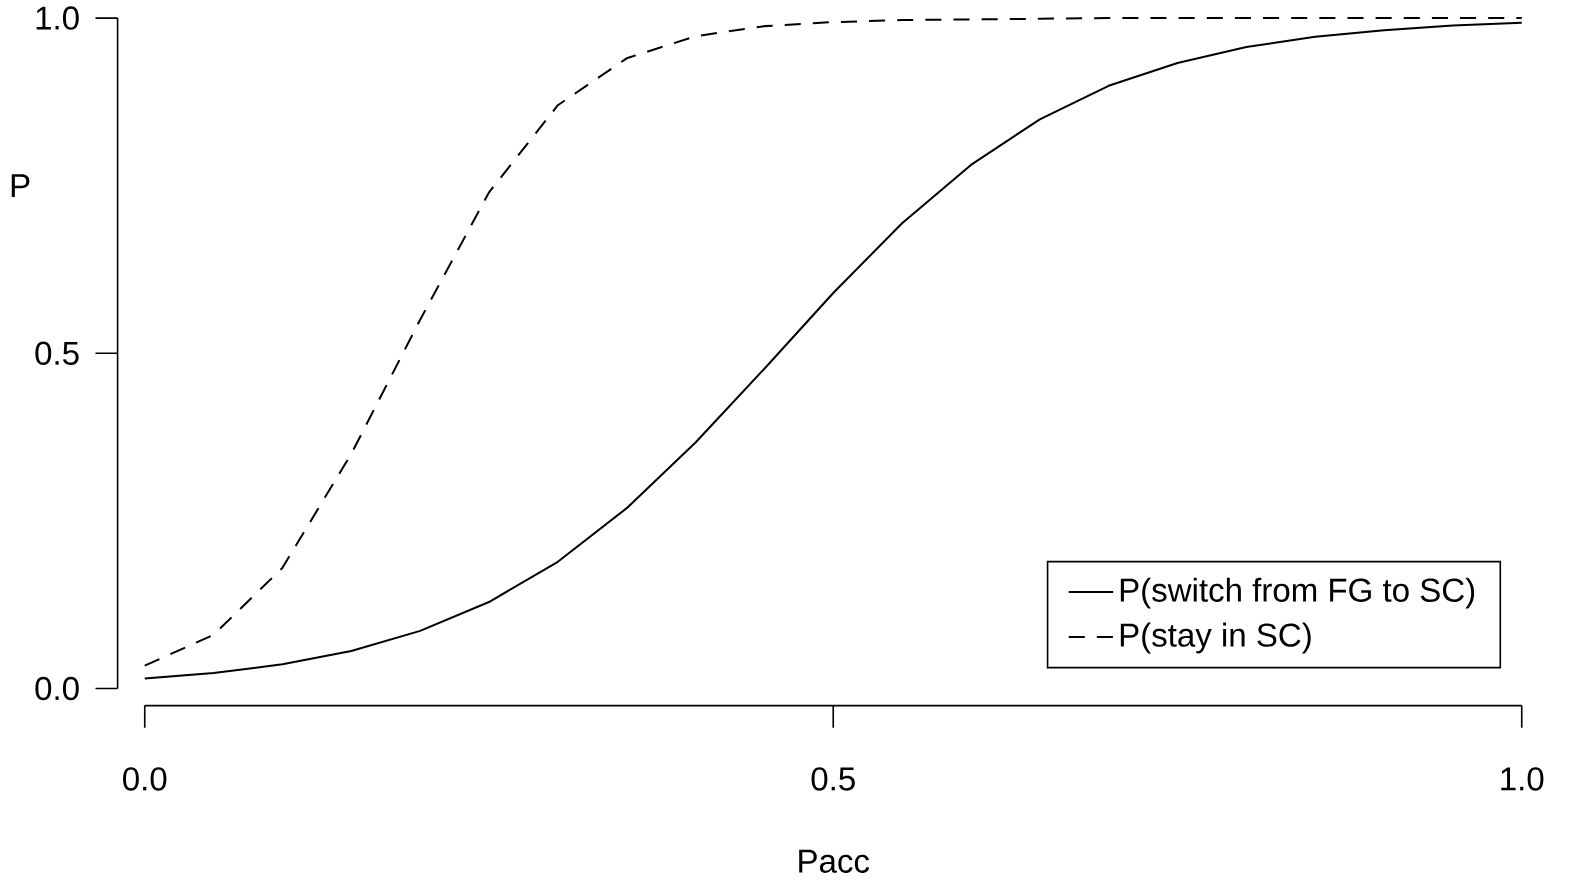 This screenshot has height=880, width=1576. Describe the element at coordinates (57, 18) in the screenshot. I see `y-tick-label: 1.0` at that location.